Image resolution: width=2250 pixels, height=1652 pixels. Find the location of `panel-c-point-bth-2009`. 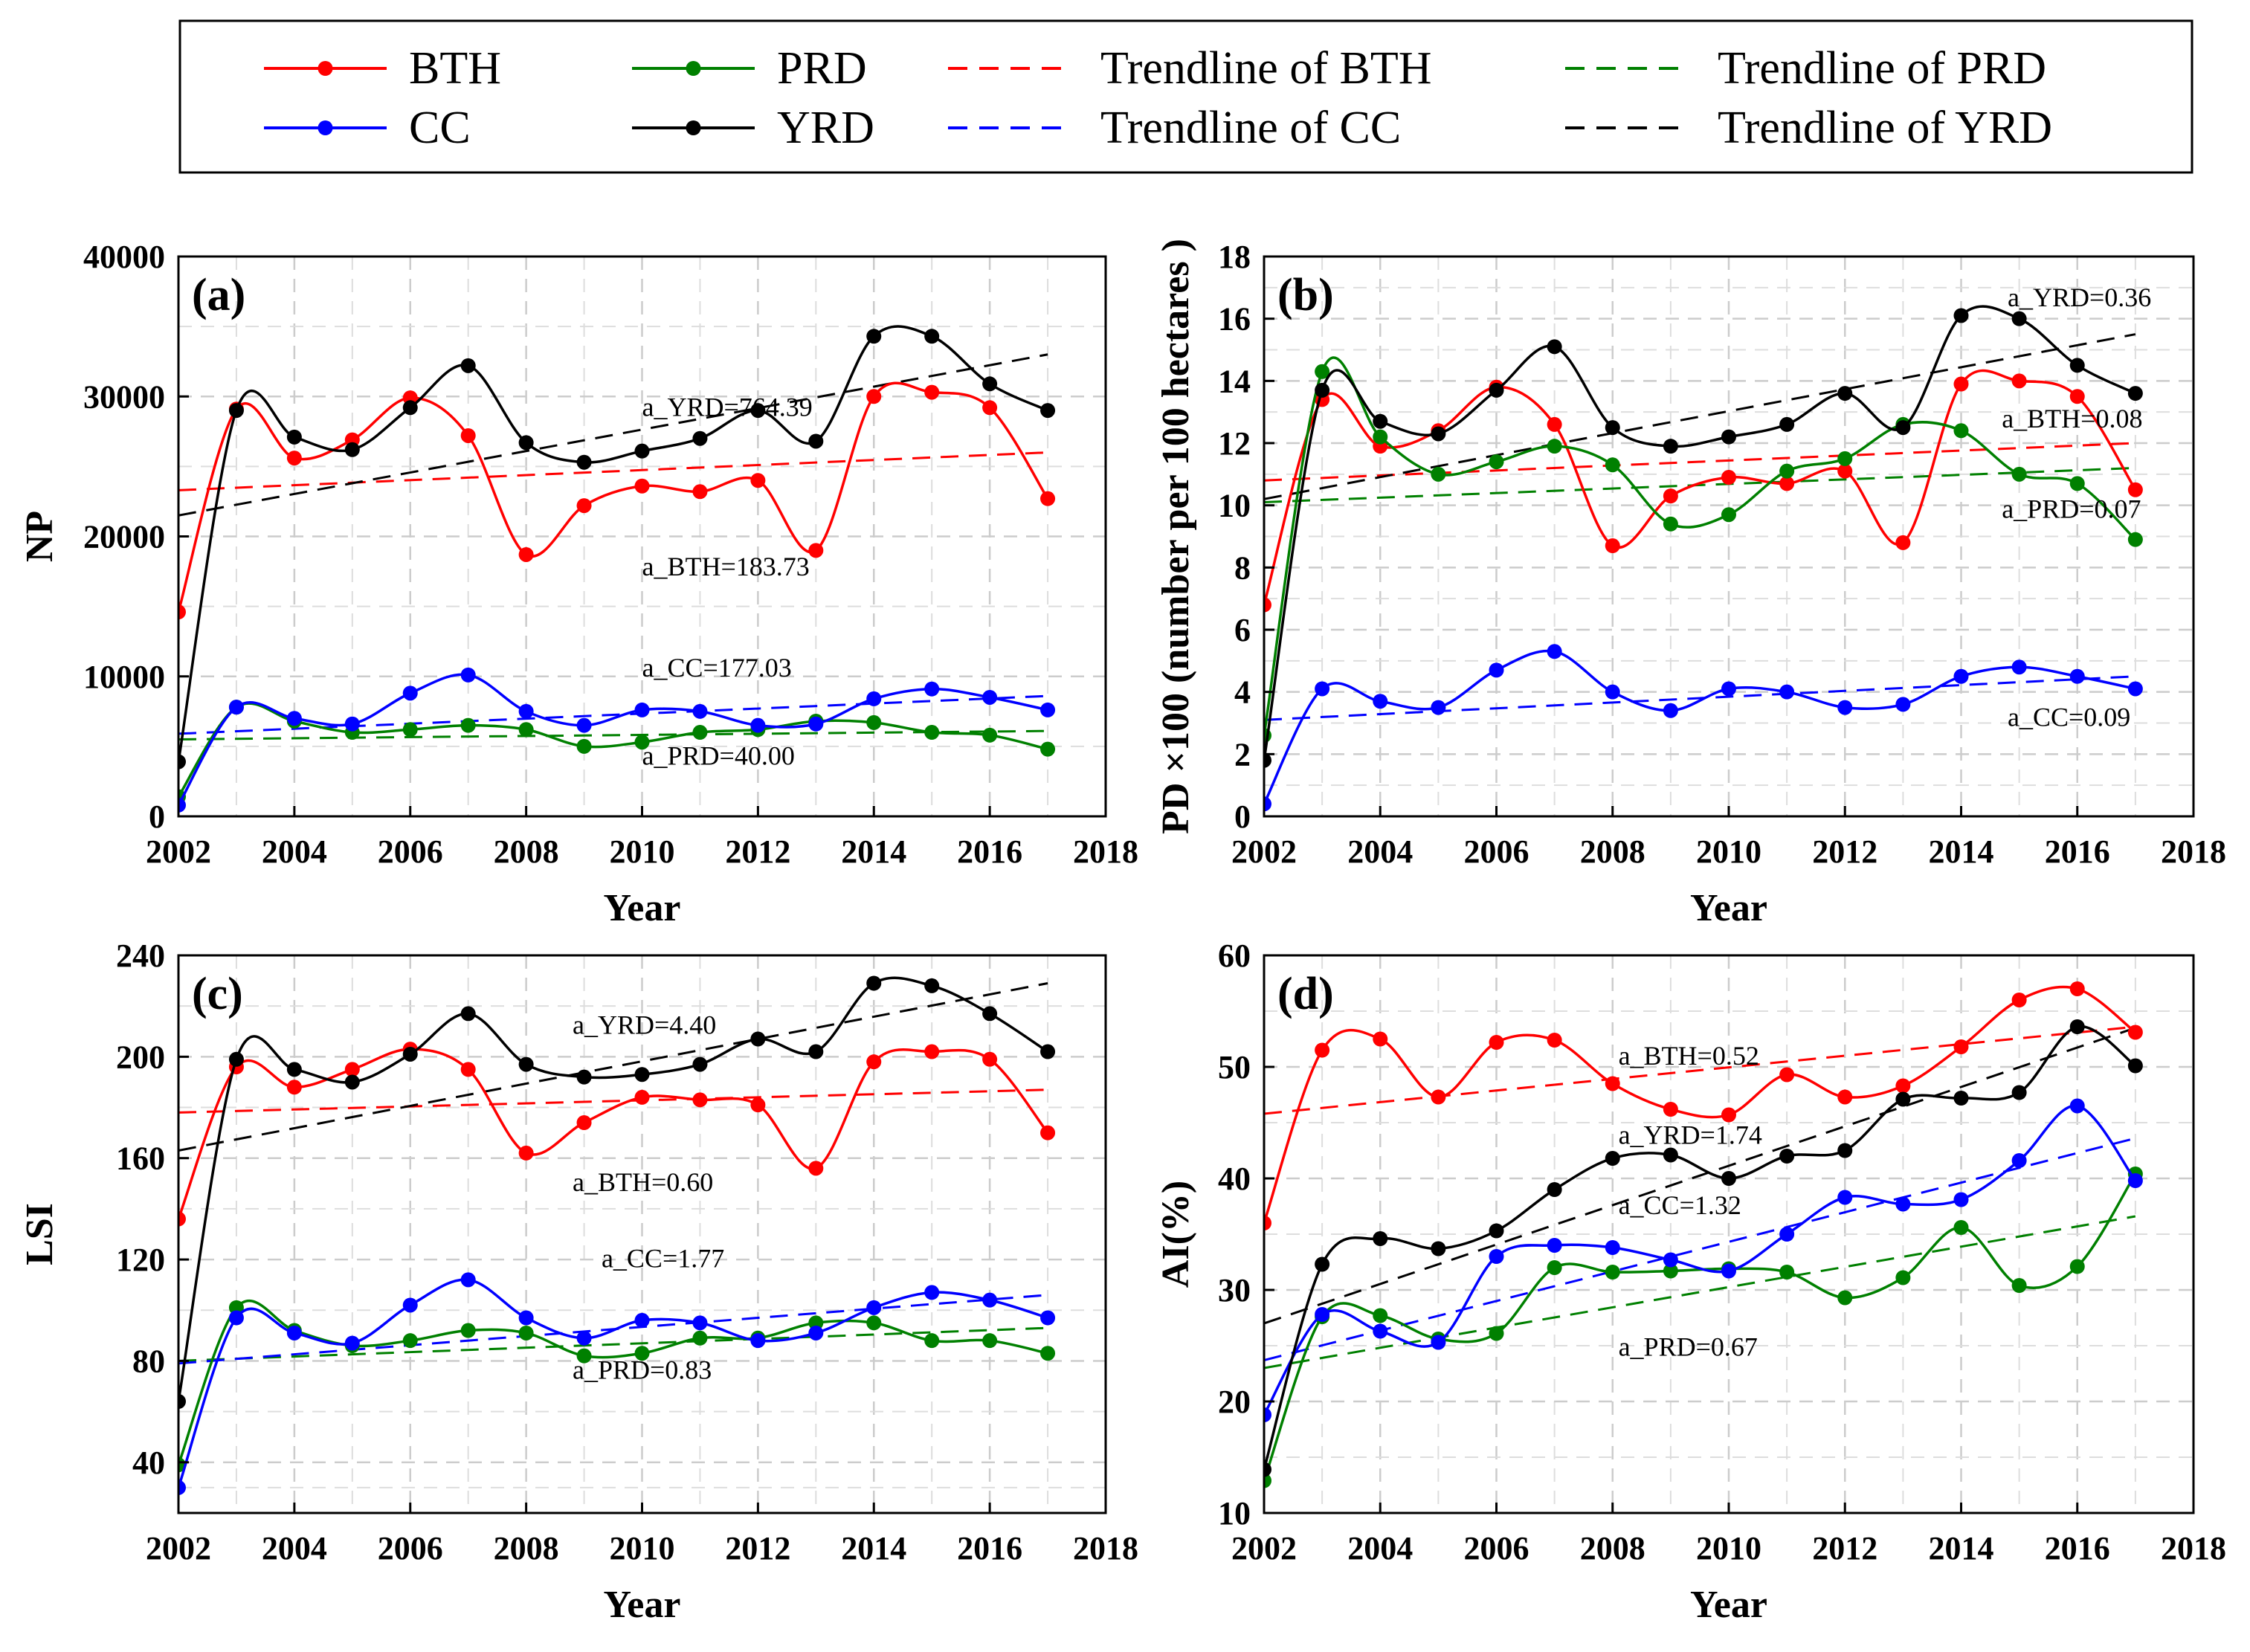

panel-c-point-bth-2009 is located at coordinates (584, 1122).